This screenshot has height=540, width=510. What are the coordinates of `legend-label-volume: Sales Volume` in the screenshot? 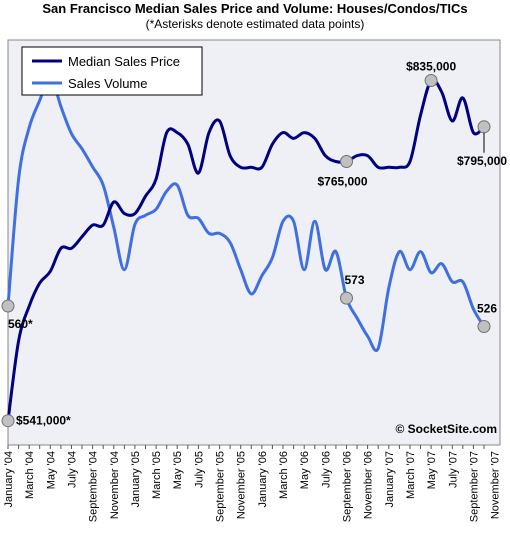 It's located at (108, 83).